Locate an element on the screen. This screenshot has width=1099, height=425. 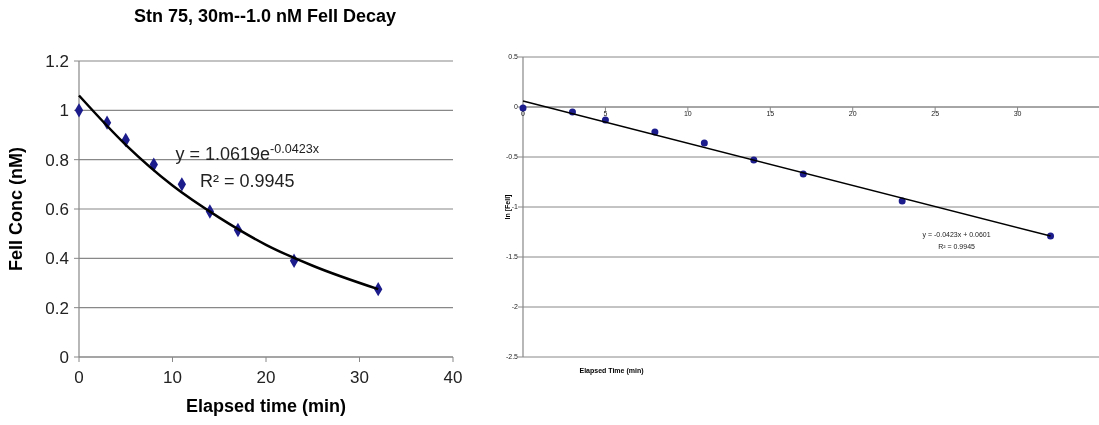
y-tick-label: 0.4 is located at coordinates (57, 259).